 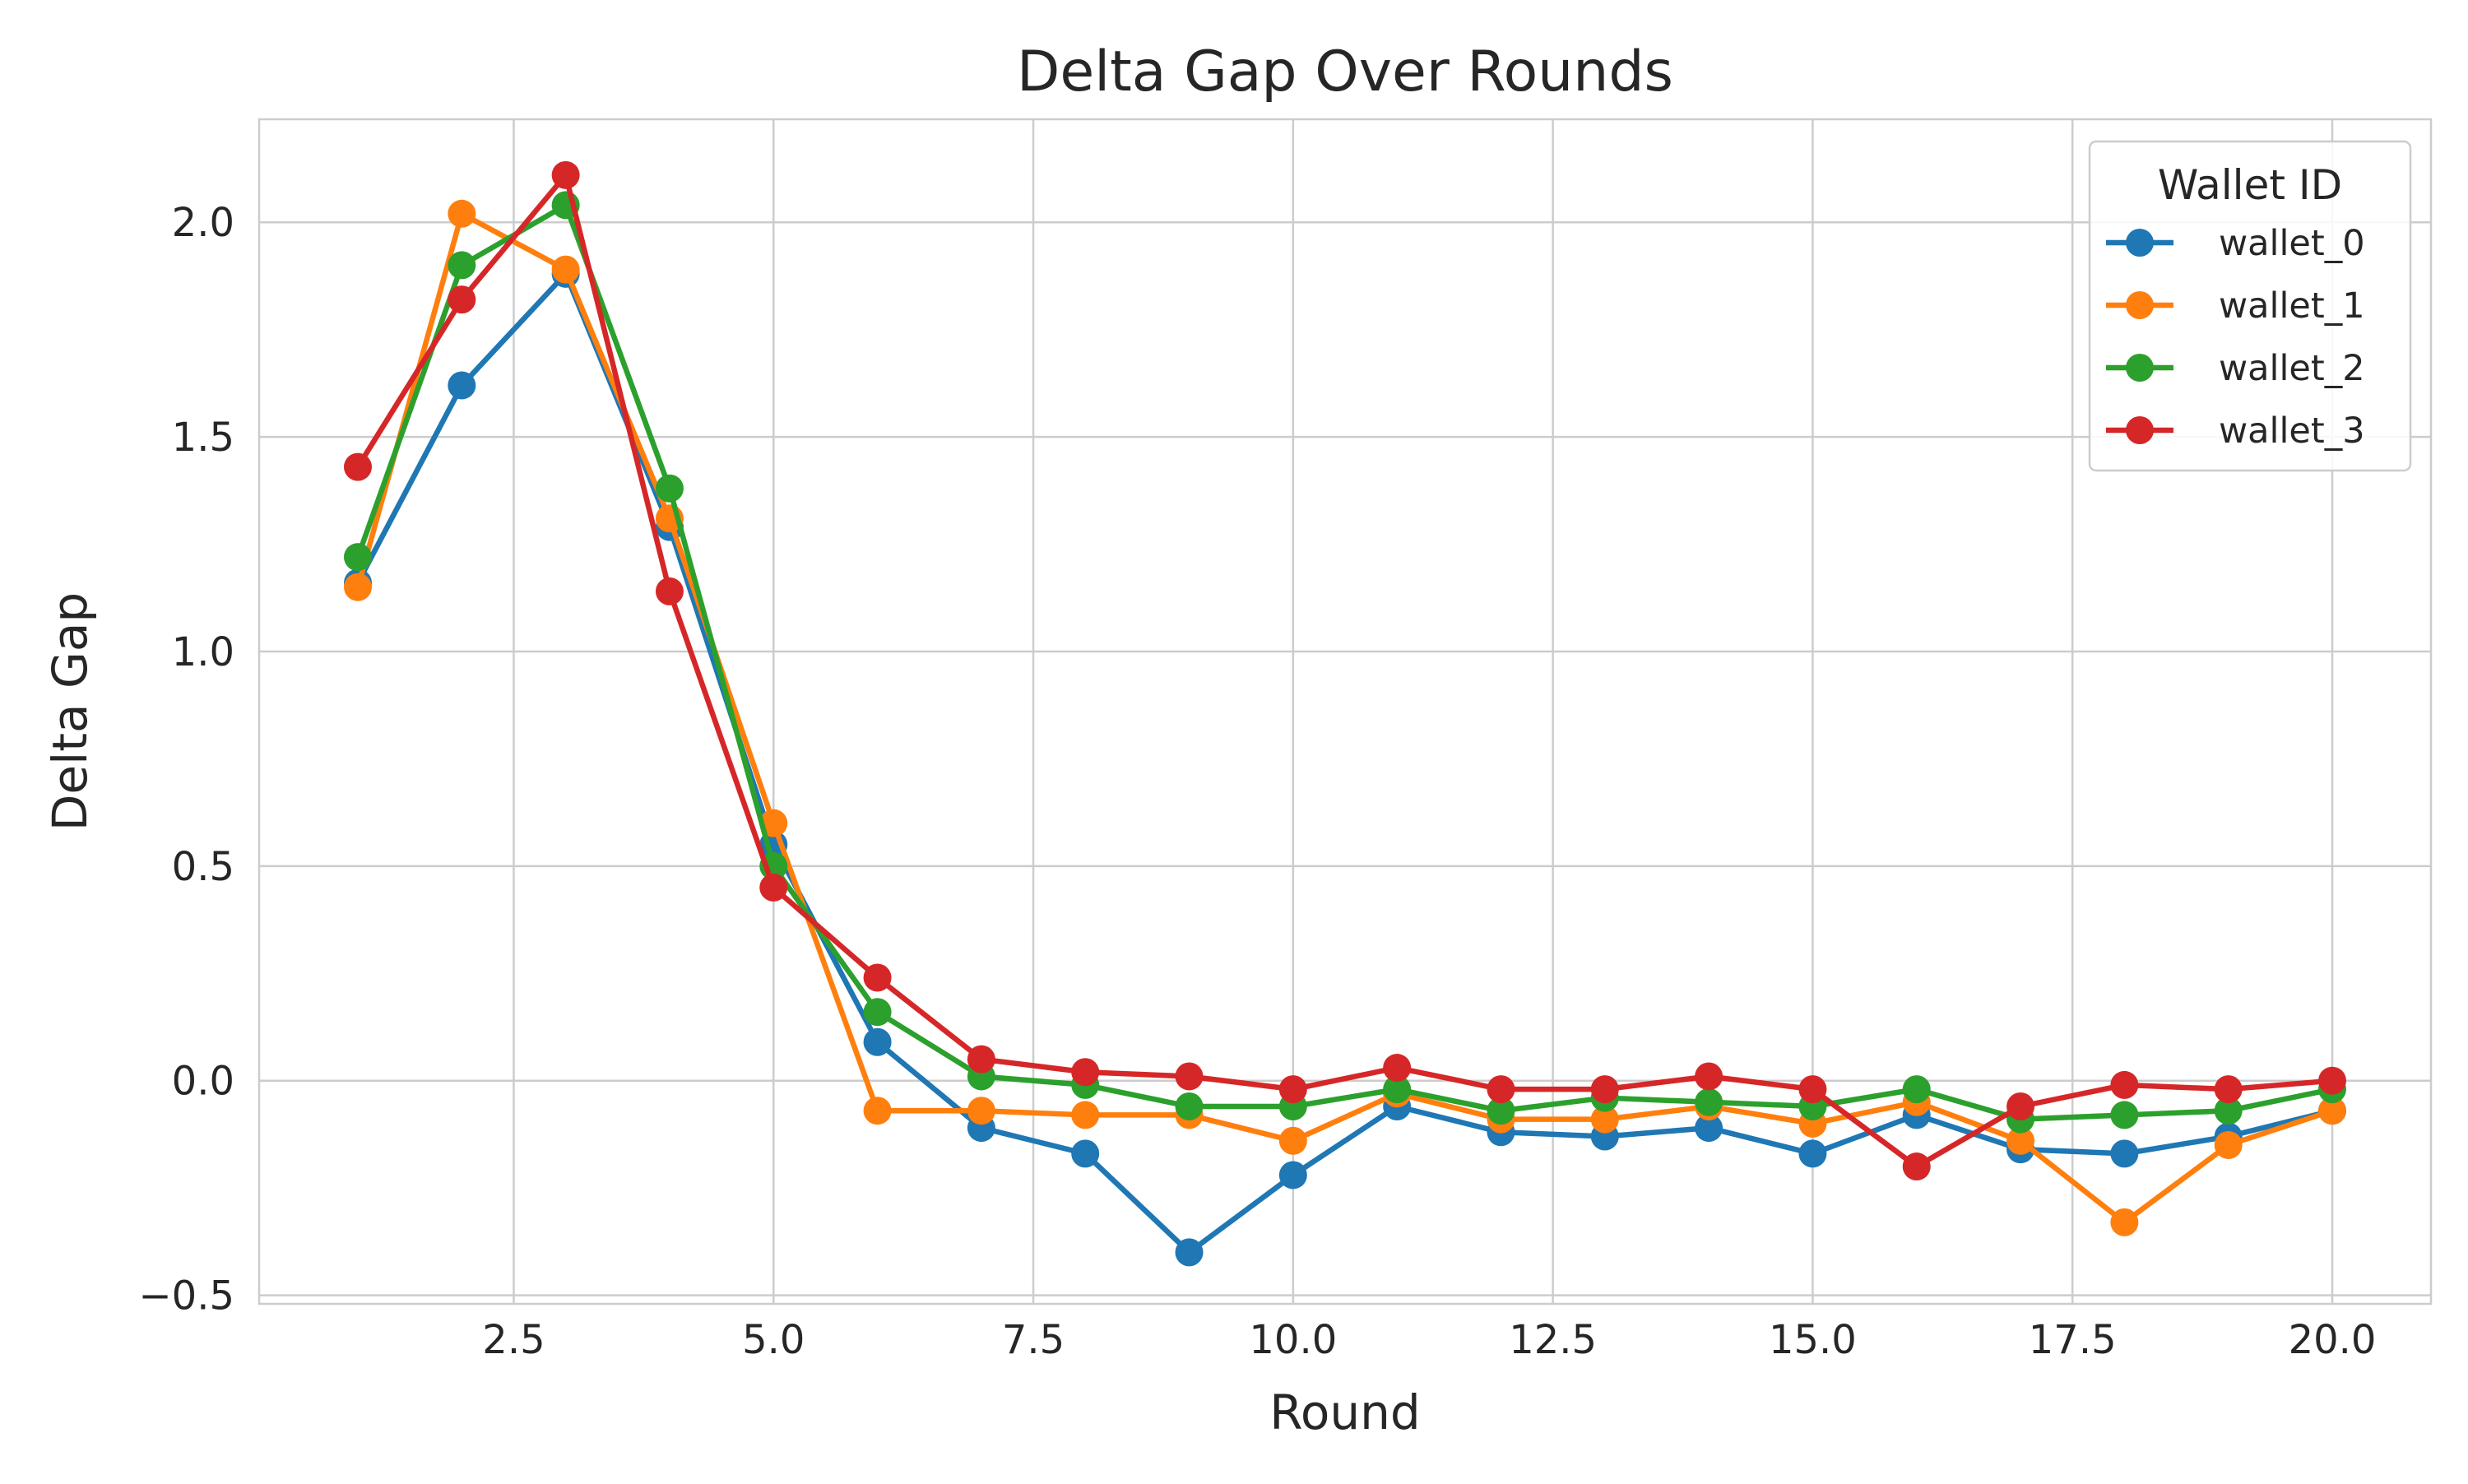 I want to click on y-axis-label: Delta Gap, so click(x=70, y=711).